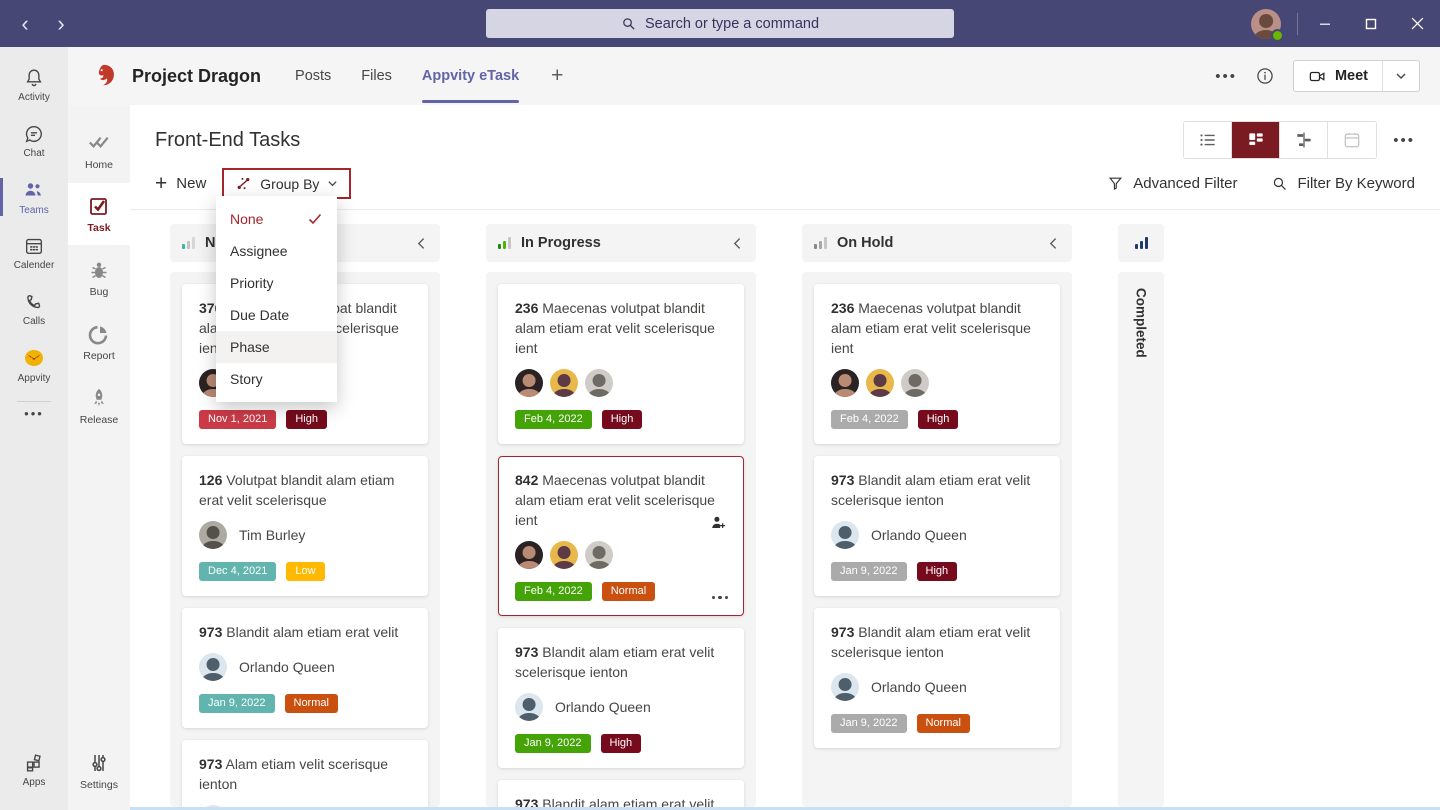  I want to click on board-view-button, so click(1256, 140).